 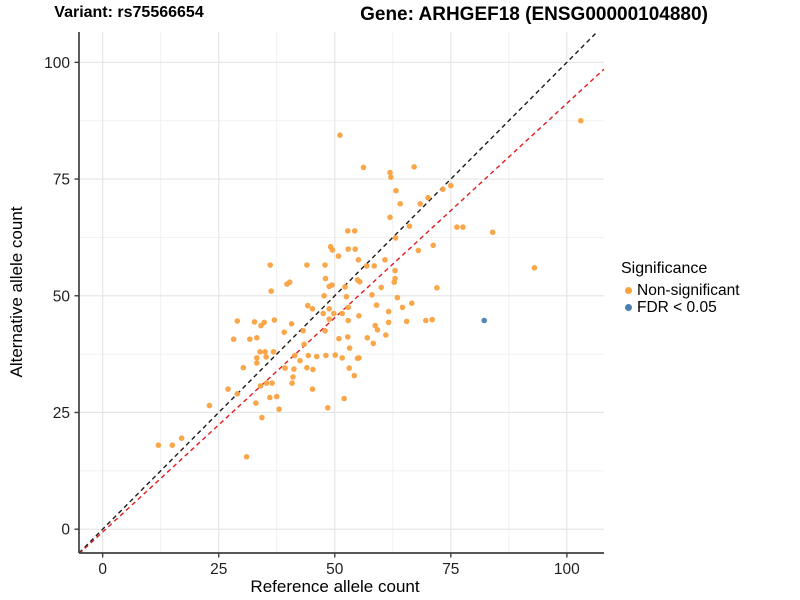 What do you see at coordinates (534, 14) in the screenshot?
I see `gene-title: Gene: ARHGEF18 (ENSG00000104880)` at bounding box center [534, 14].